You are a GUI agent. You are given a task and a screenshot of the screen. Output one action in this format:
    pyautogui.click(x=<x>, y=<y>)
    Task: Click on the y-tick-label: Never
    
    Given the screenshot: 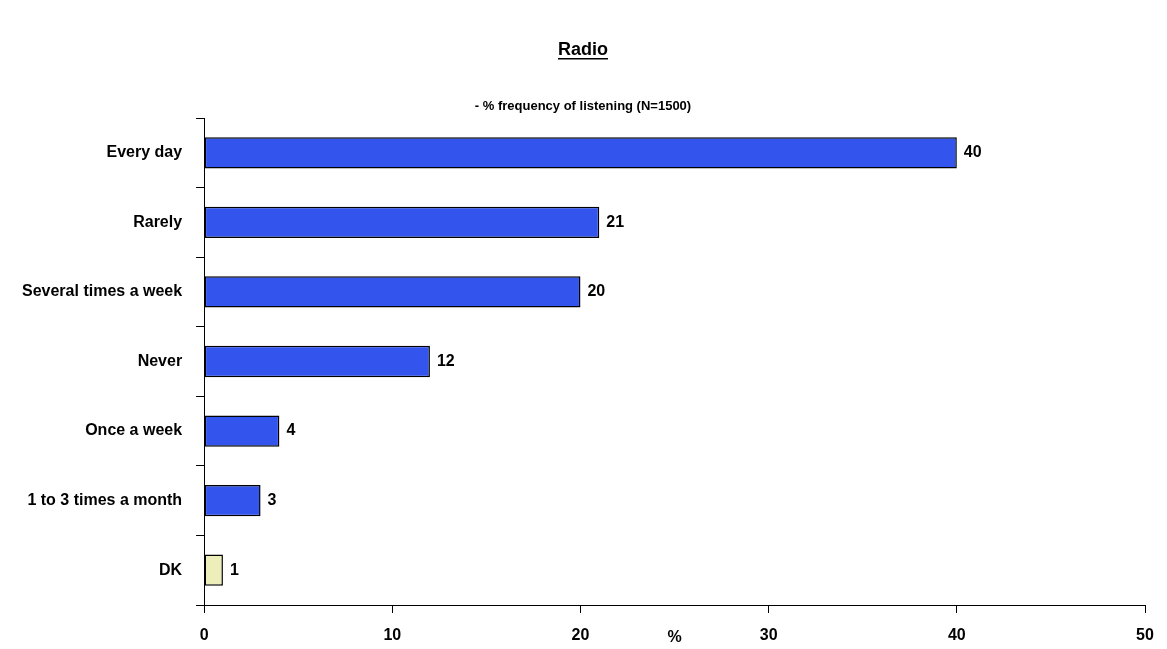 What is the action you would take?
    pyautogui.click(x=160, y=360)
    